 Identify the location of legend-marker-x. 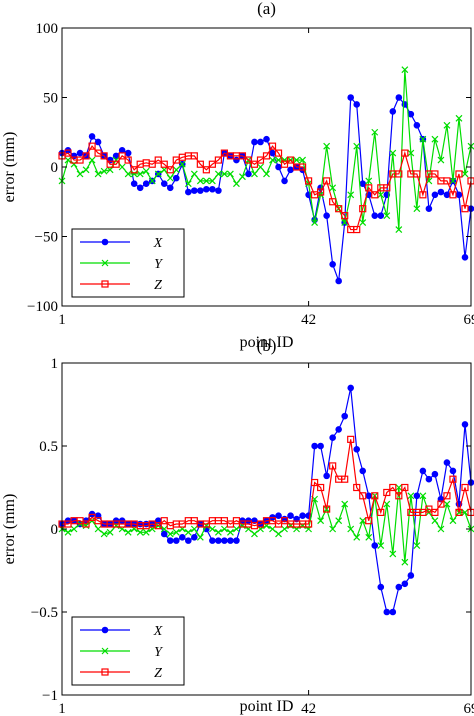
(105, 242).